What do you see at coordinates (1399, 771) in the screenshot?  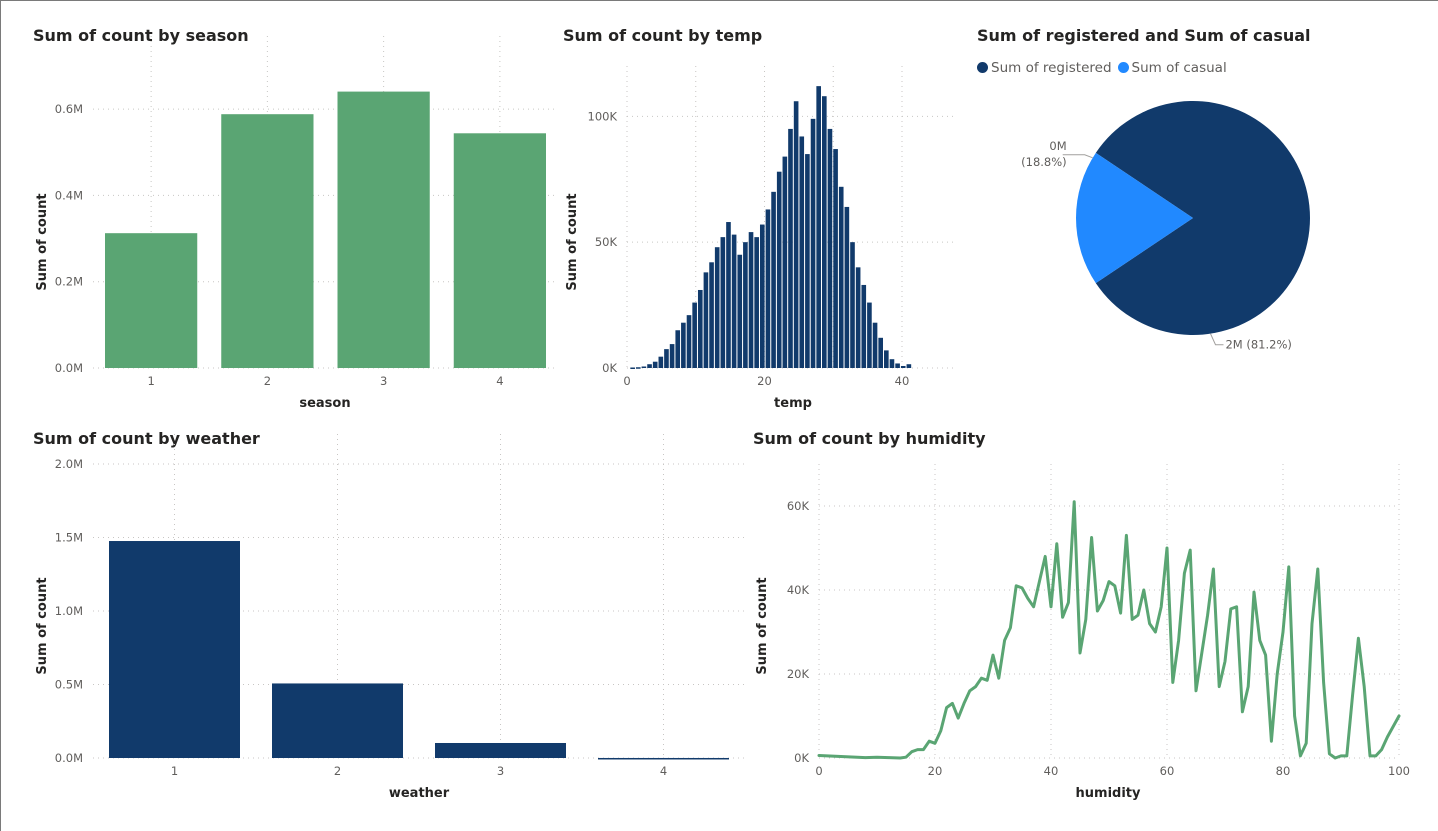 I see `humidity-x-tick-label: 100` at bounding box center [1399, 771].